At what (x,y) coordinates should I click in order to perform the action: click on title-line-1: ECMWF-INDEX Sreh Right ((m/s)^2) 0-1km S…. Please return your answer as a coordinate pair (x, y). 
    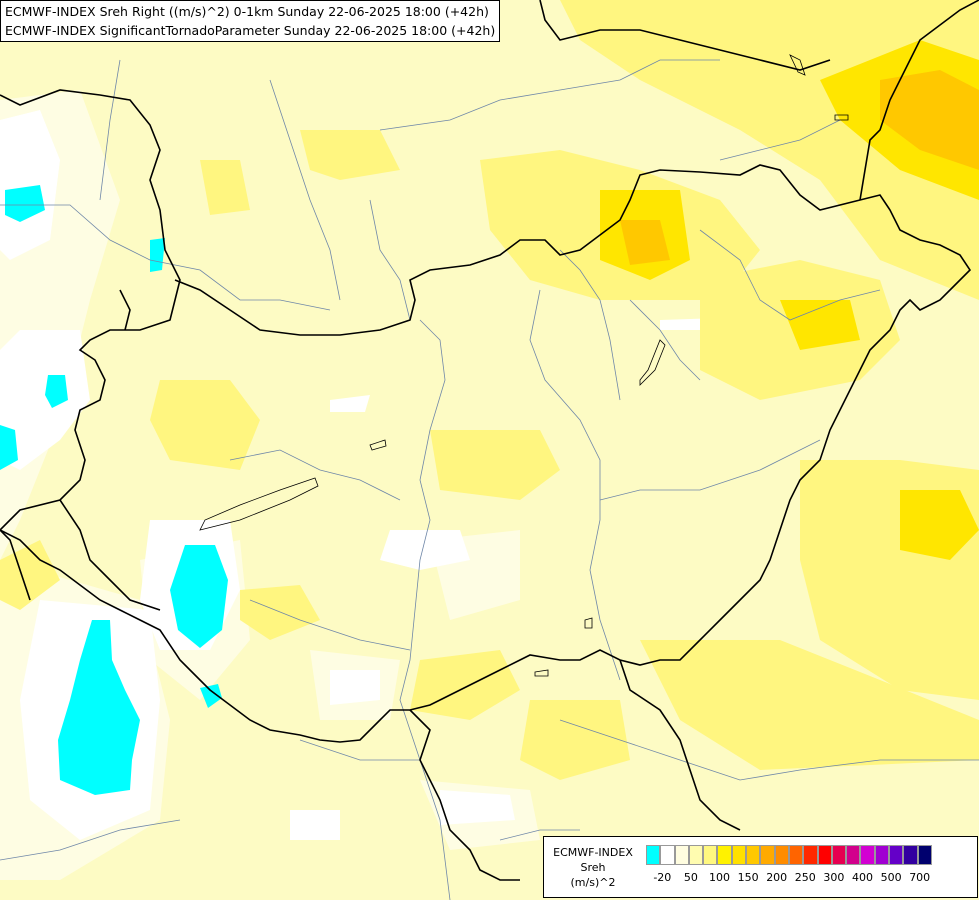
    Looking at the image, I should click on (247, 11).